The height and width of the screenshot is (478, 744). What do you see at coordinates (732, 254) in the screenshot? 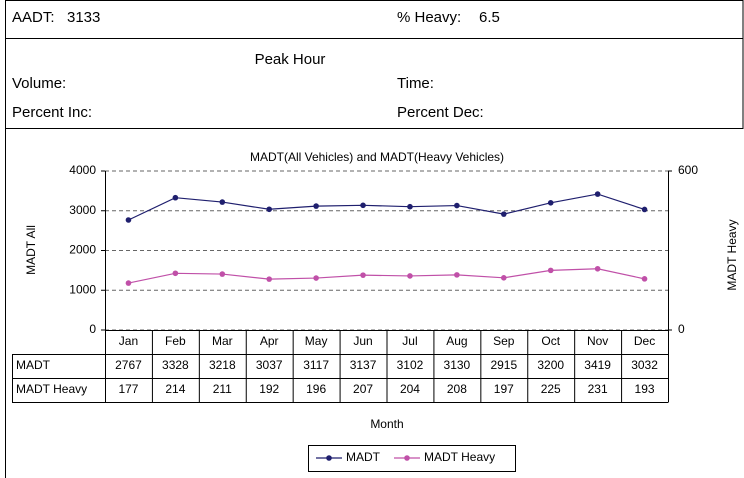
I see `y2-axis-label: MADT Heavy` at bounding box center [732, 254].